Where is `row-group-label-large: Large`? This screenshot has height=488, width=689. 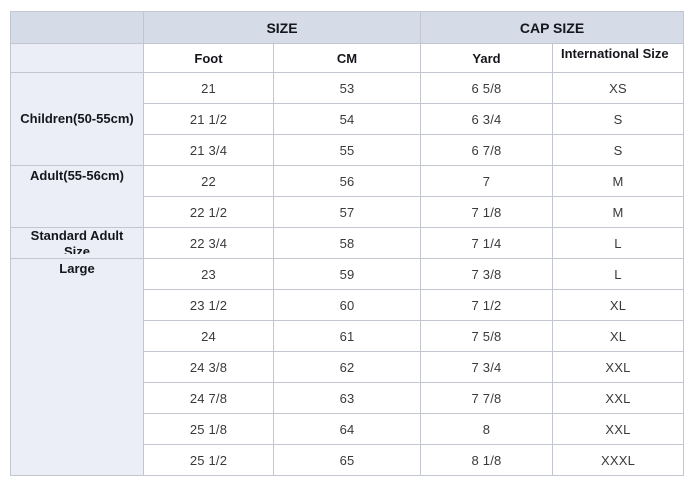 row-group-label-large: Large is located at coordinates (77, 367).